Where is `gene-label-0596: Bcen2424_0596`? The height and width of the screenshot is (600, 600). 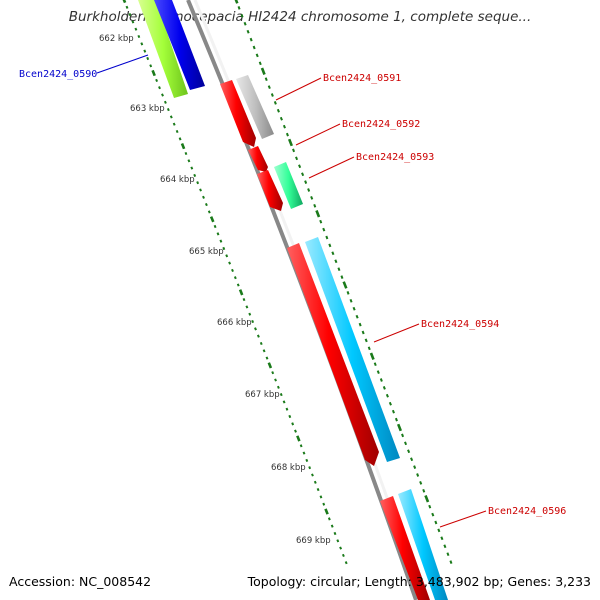
gene-label-0596: Bcen2424_0596 is located at coordinates (527, 511).